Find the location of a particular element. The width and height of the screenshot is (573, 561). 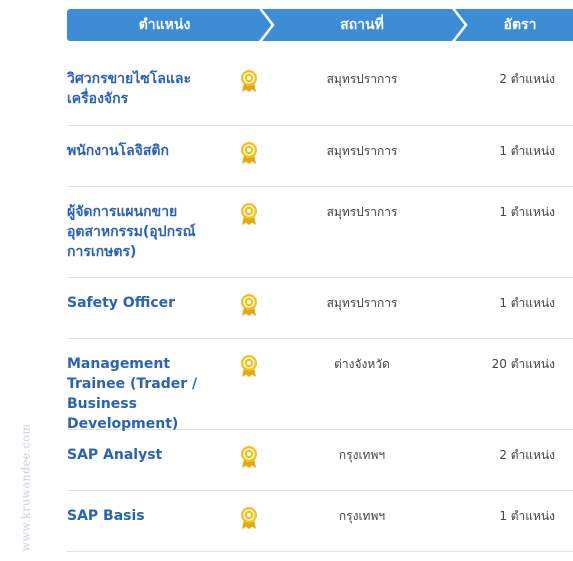

job-location: ต่างจังหวัด is located at coordinates (362, 364).